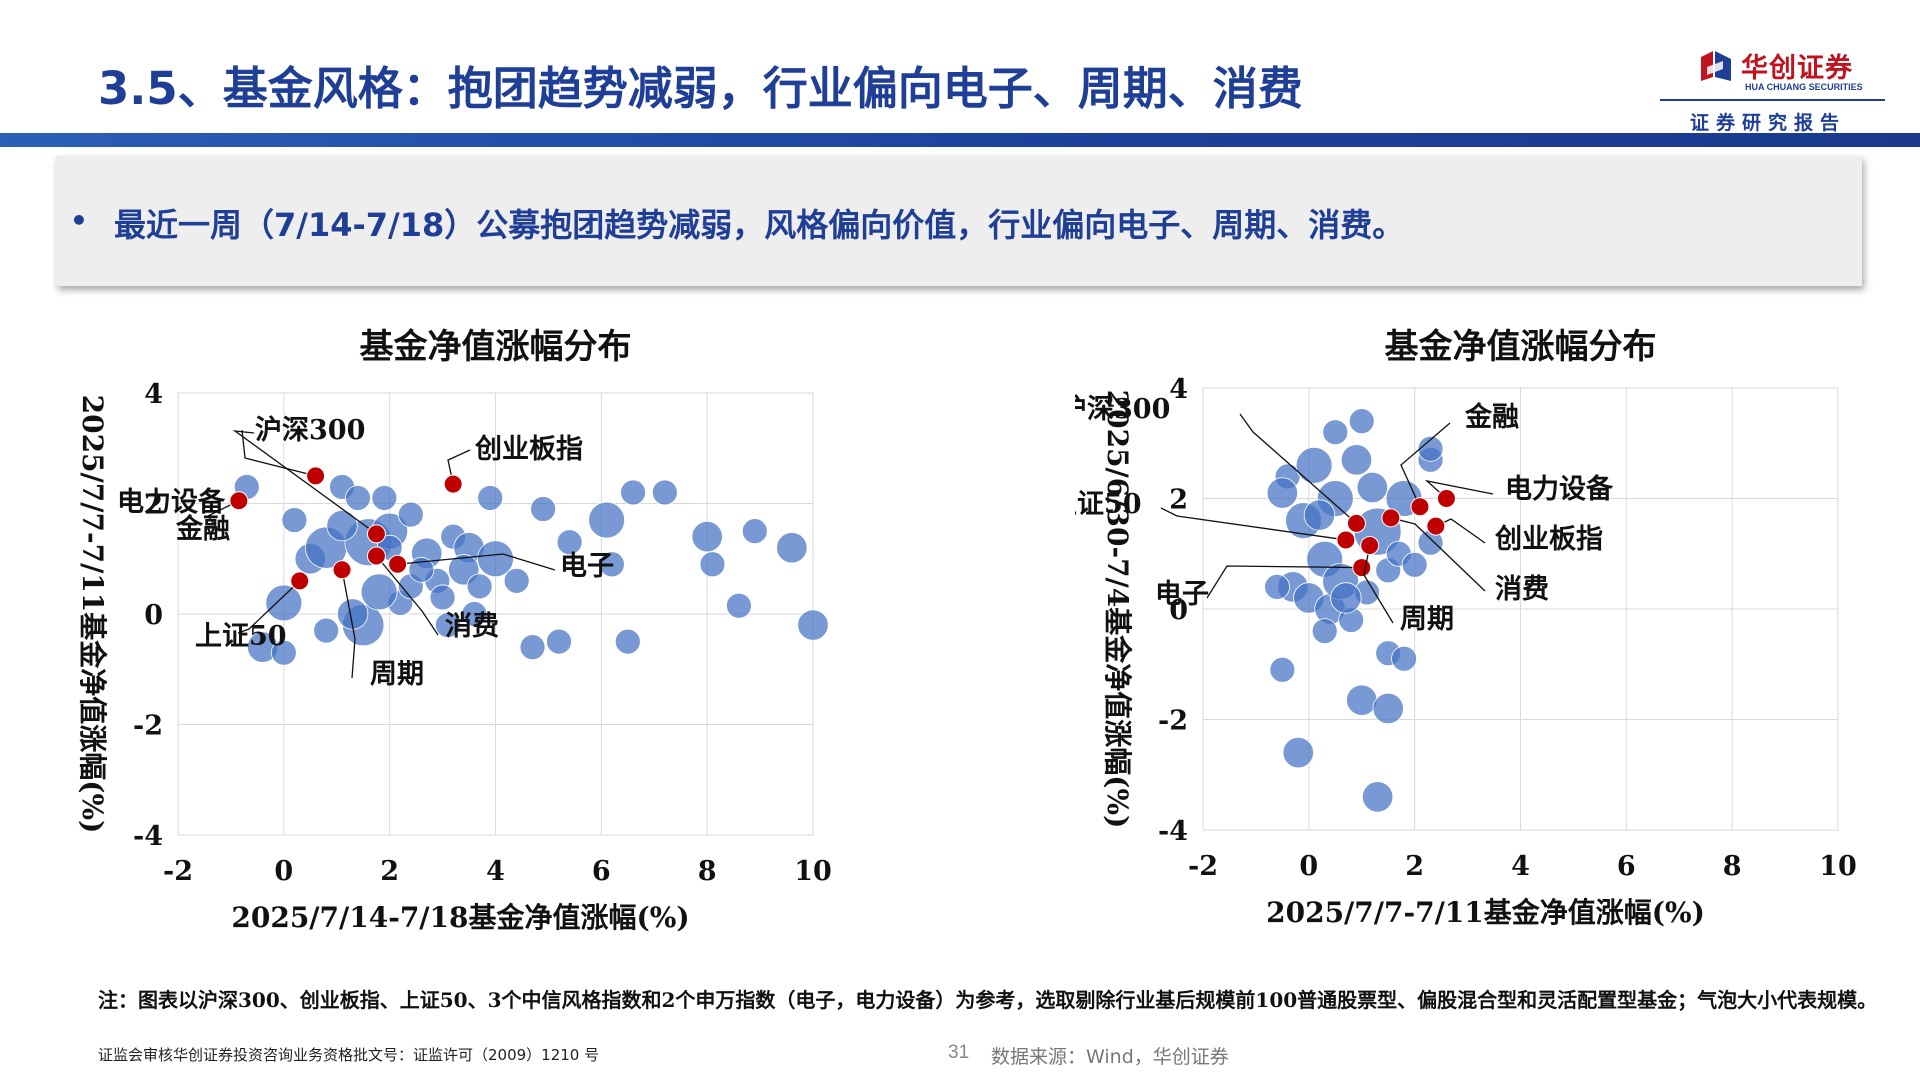 Image resolution: width=1920 pixels, height=1080 pixels. Describe the element at coordinates (178, 871) in the screenshot. I see `x-tick-label: -2` at that location.